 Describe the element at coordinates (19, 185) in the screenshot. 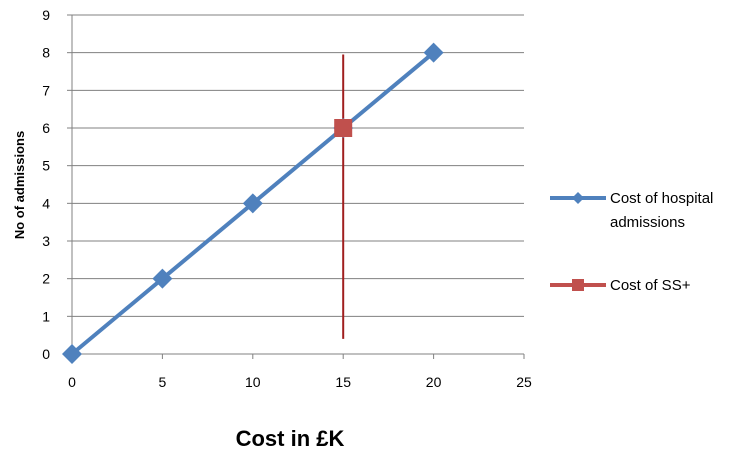

I see `y-axis-label: No of admissions` at that location.